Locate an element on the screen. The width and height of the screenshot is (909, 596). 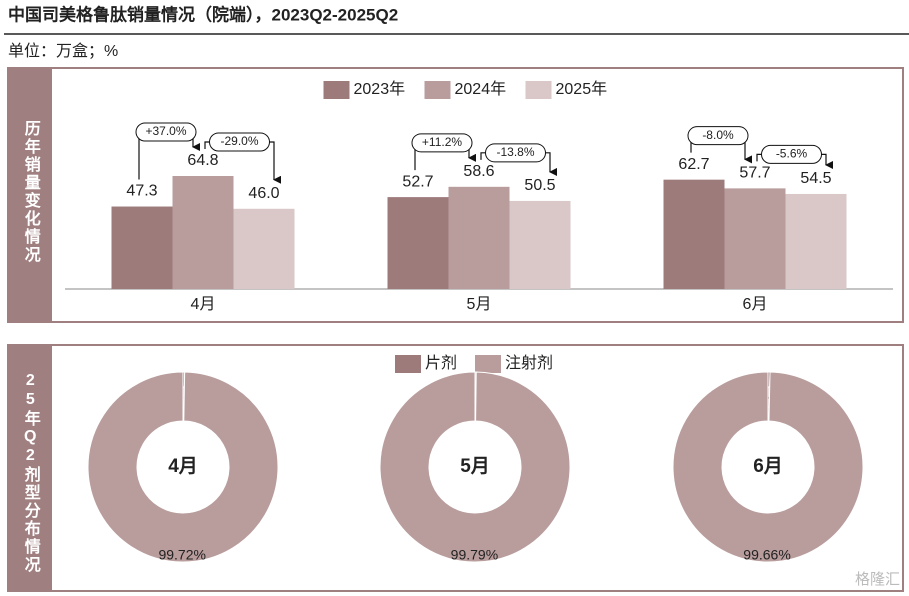
top-panel-strip is located at coordinates (30, 195).